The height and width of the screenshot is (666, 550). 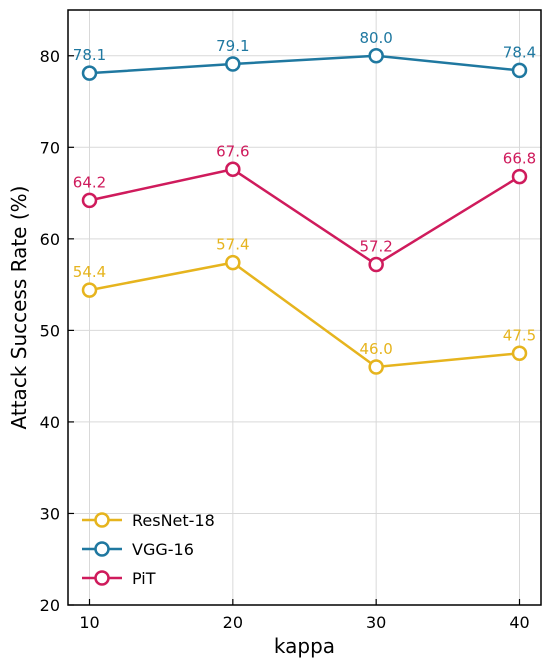 I want to click on pit-data-label: 64.2, so click(x=89, y=182).